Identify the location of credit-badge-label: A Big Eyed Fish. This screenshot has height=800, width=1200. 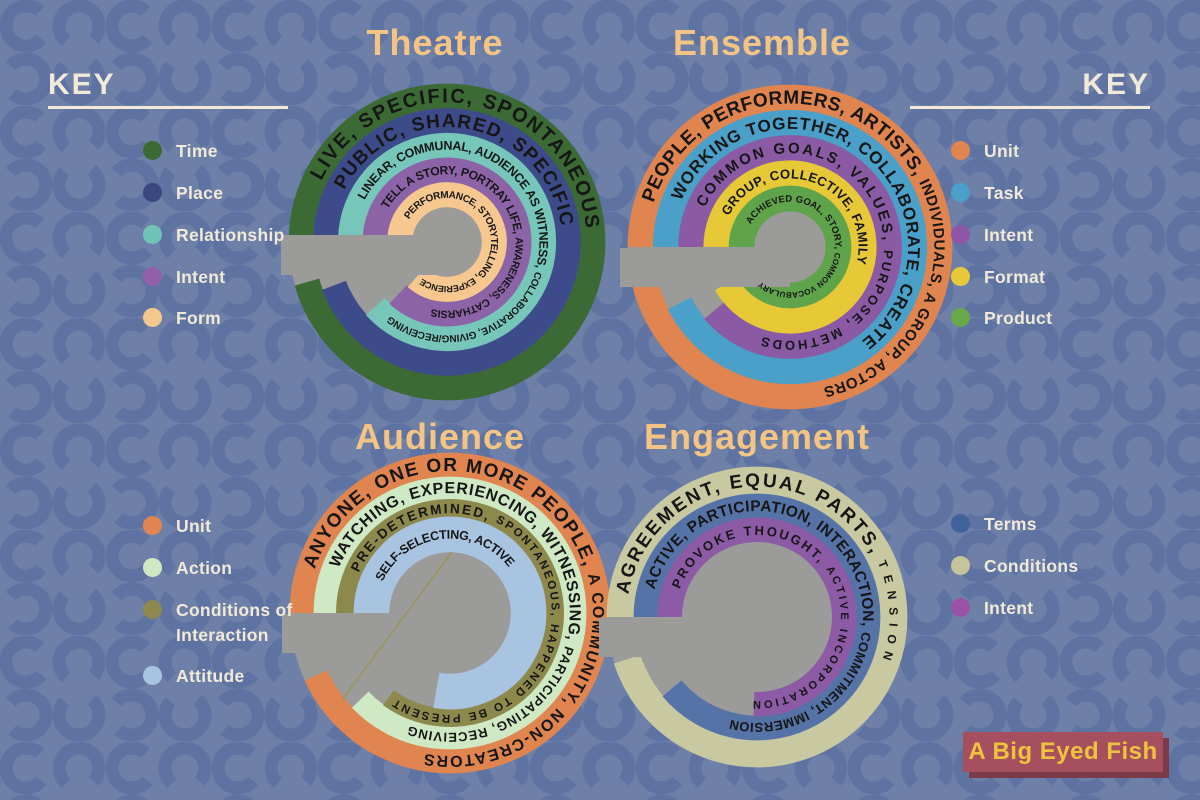
(1063, 751).